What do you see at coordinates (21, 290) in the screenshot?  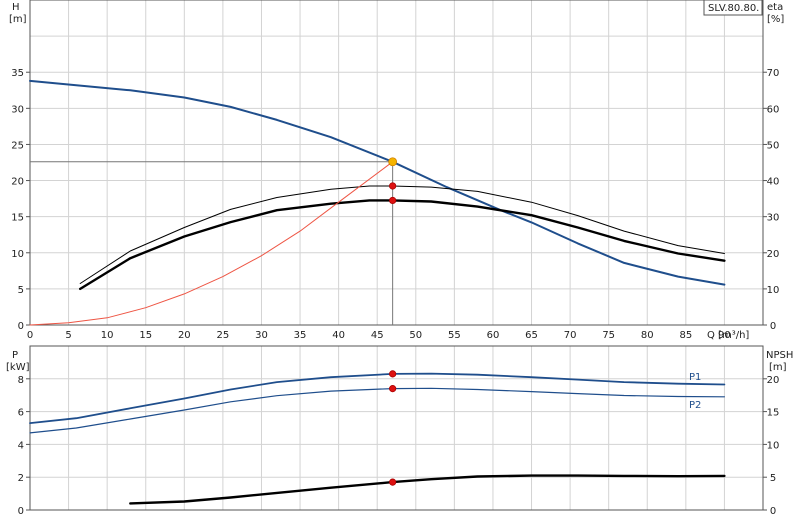 I see `left-tick-label: 5` at bounding box center [21, 290].